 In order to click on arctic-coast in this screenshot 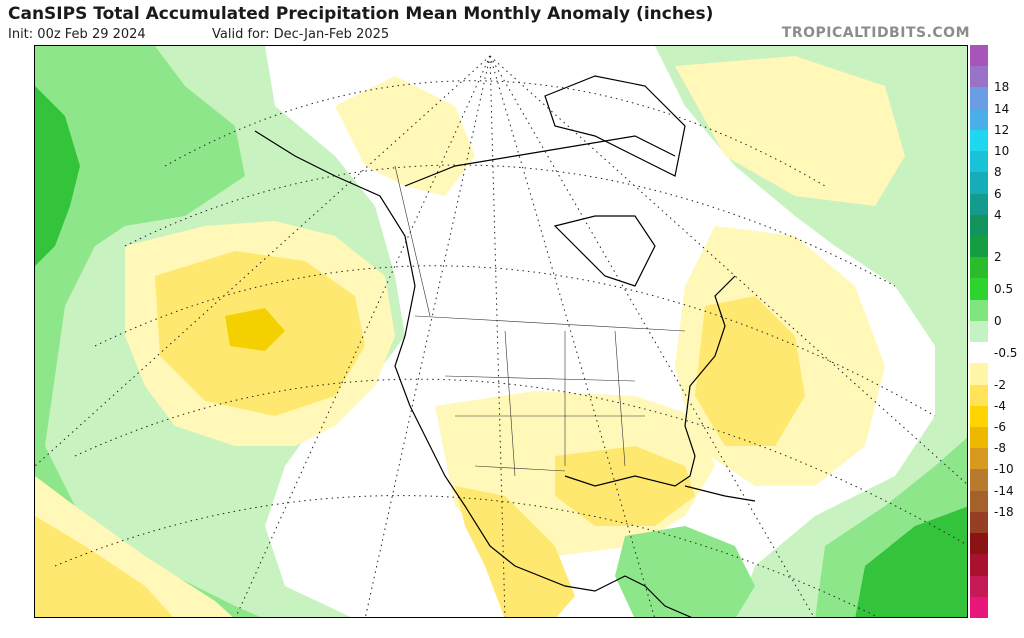, I will do `click(540, 161)`.